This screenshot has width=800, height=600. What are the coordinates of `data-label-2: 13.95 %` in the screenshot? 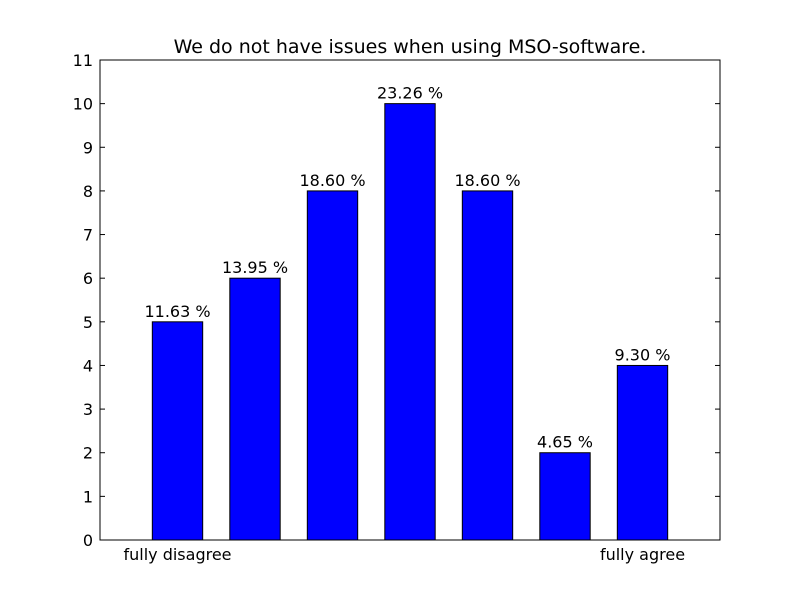 It's located at (255, 267).